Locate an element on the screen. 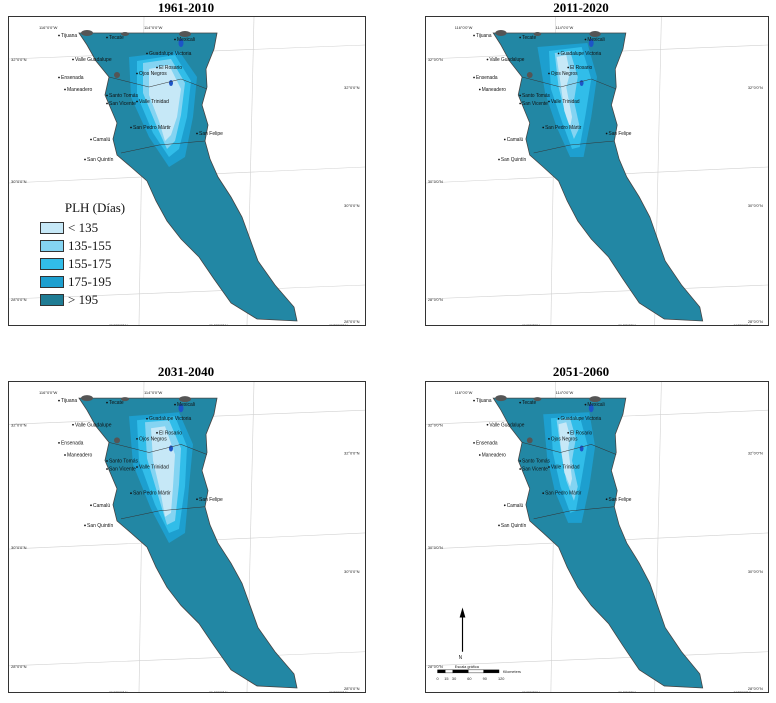 This screenshot has width=776, height=703. panel-title: 2051-2060 is located at coordinates (581, 371).